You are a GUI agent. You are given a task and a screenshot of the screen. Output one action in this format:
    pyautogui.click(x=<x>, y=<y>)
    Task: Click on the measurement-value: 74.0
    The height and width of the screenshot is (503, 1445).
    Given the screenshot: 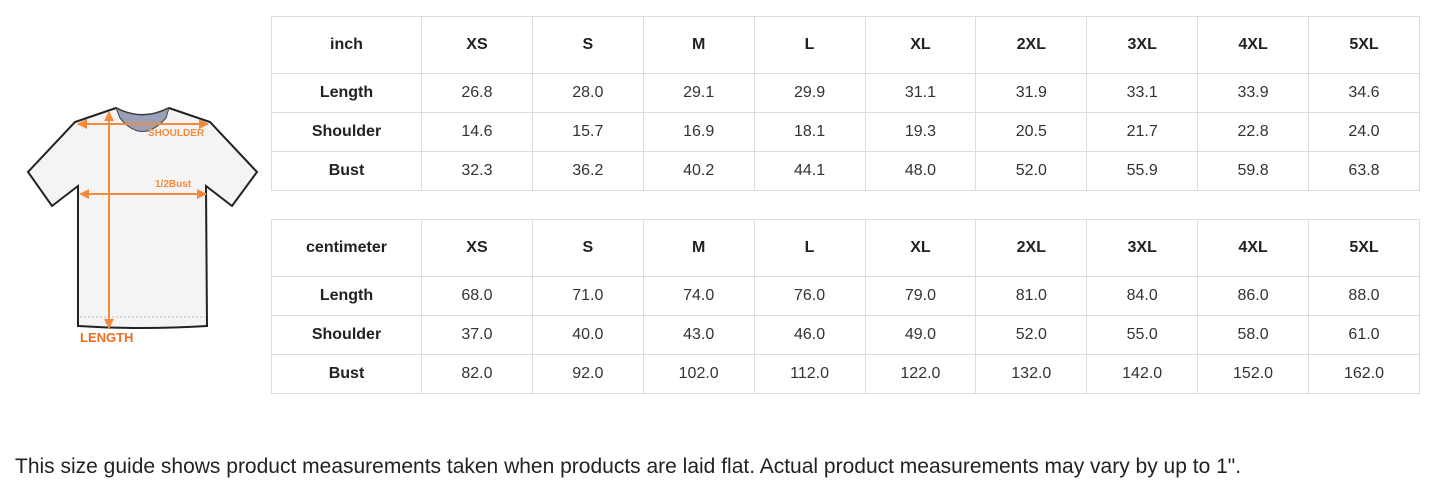 What is the action you would take?
    pyautogui.click(x=698, y=296)
    